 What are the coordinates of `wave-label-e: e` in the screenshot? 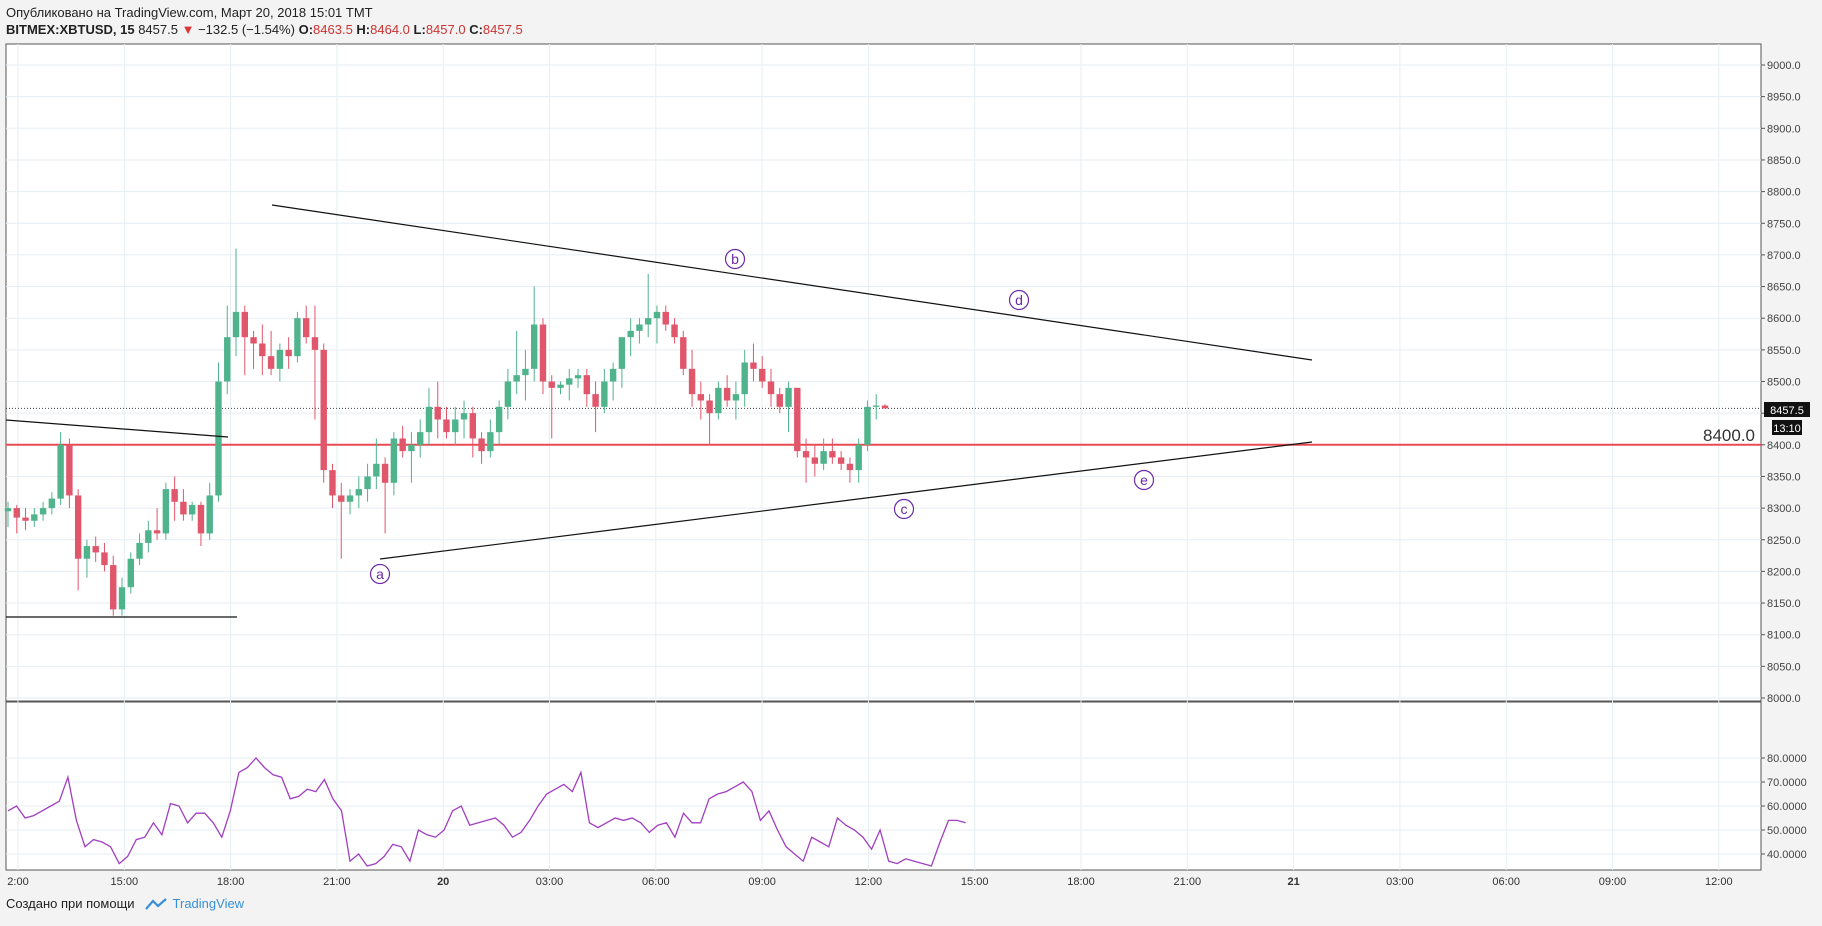 It's located at (1144, 480).